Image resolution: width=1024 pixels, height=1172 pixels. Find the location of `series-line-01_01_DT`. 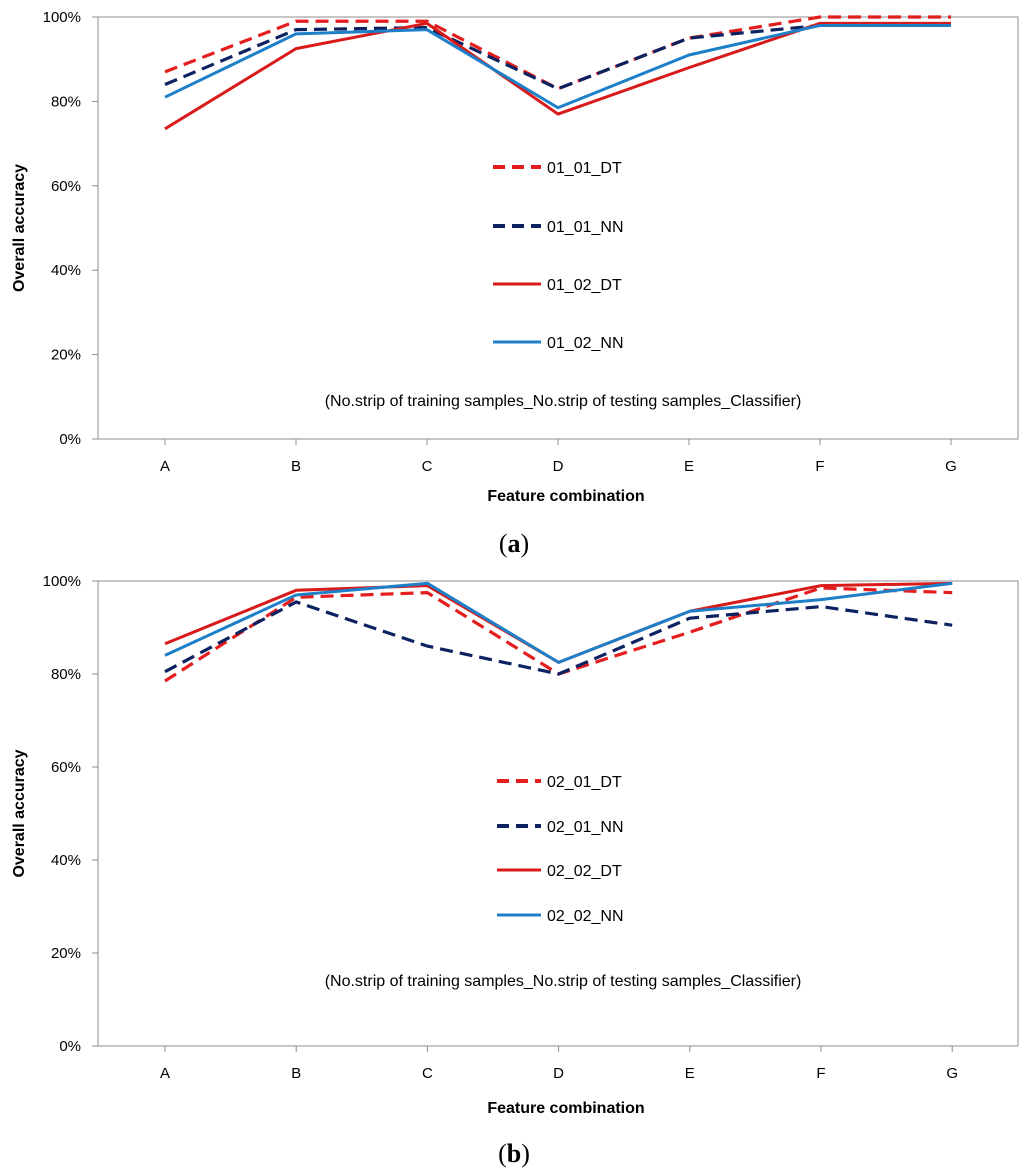

series-line-01_01_DT is located at coordinates (557, 53).